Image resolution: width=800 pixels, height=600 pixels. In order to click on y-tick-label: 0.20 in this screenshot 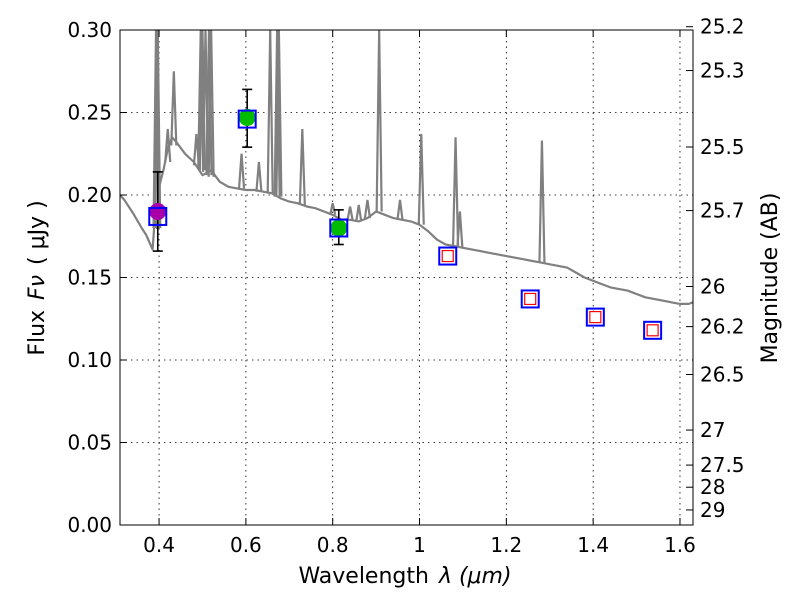, I will do `click(89, 195)`.